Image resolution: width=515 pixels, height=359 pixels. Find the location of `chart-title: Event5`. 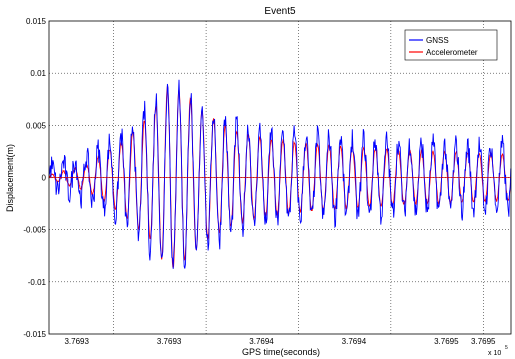

chart-title: Event5 is located at coordinates (280, 11).